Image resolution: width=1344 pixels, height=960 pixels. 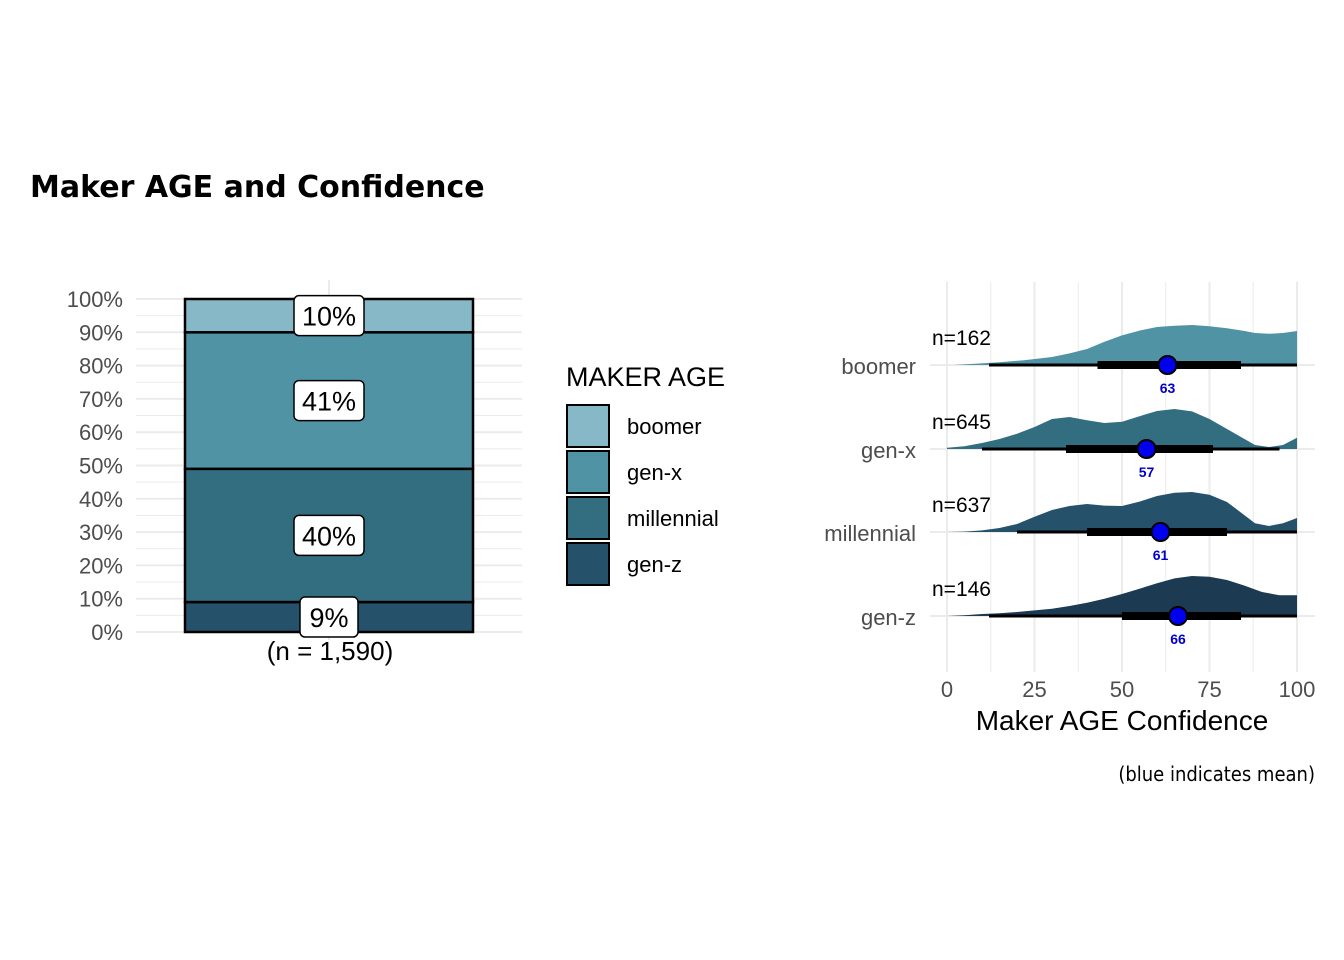 What do you see at coordinates (95, 299) in the screenshot?
I see `bar-y-tick-label: 100%` at bounding box center [95, 299].